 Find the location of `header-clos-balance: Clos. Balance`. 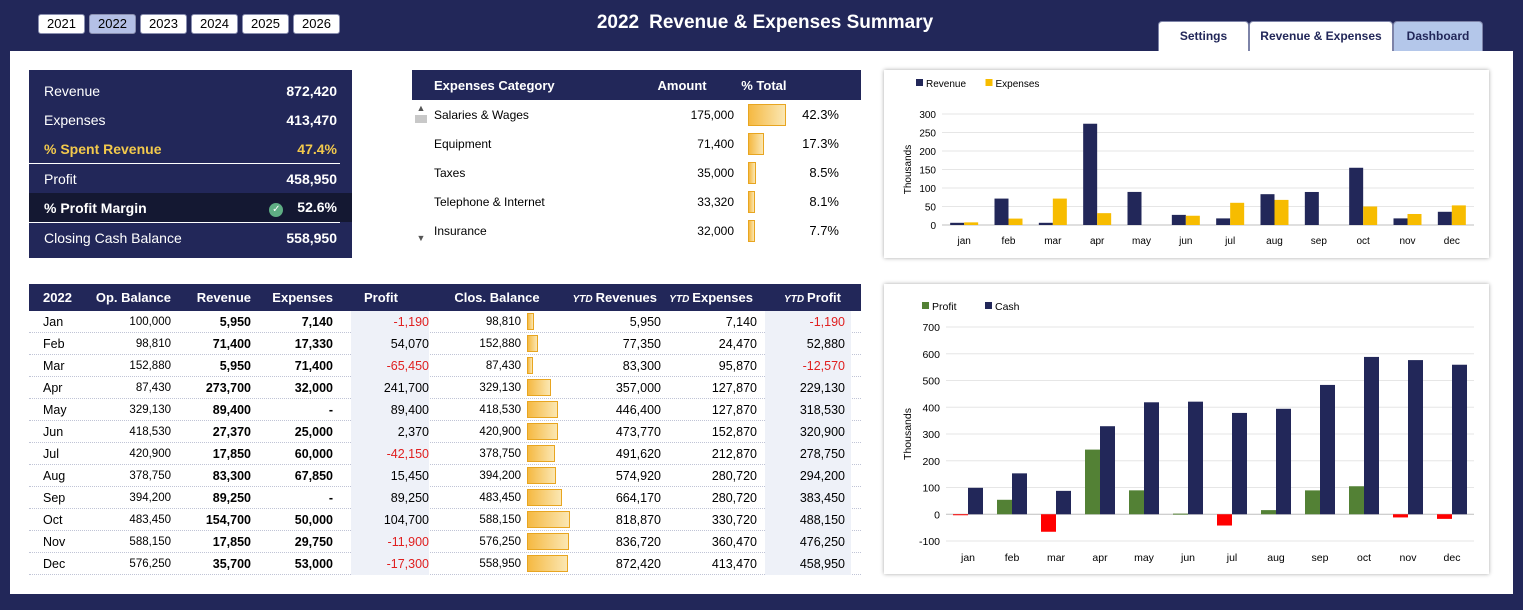

header-clos-balance: Clos. Balance is located at coordinates (497, 297).